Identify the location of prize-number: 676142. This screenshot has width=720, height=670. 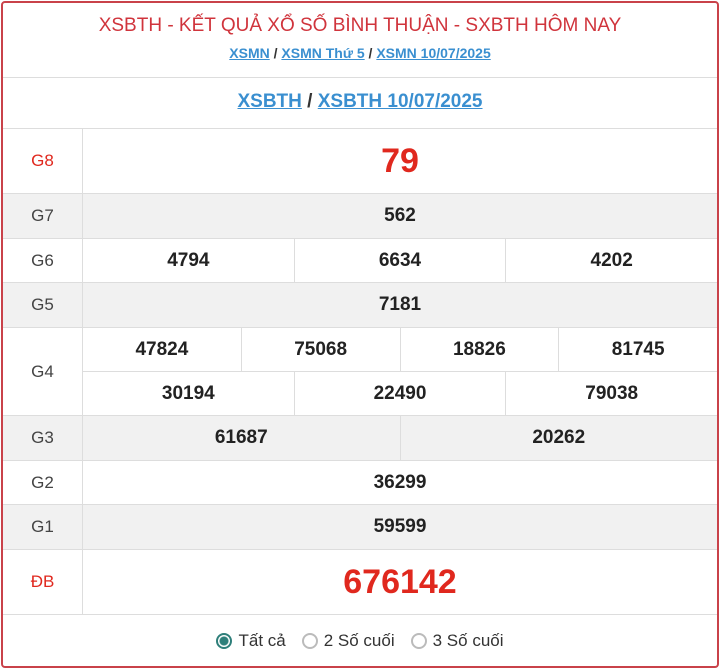
(400, 581).